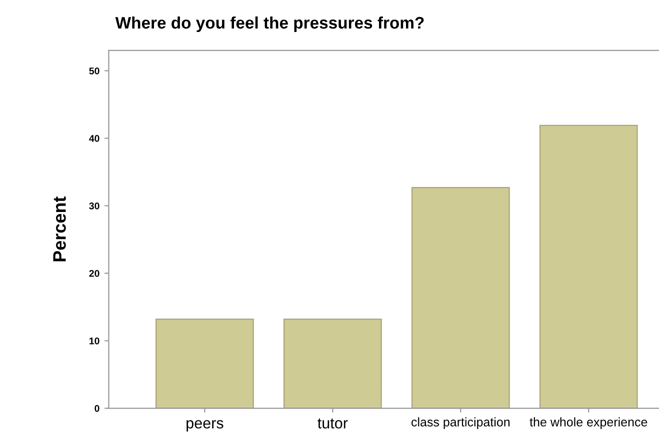 Image resolution: width=659 pixels, height=439 pixels. I want to click on x-tick-label: tutor, so click(333, 423).